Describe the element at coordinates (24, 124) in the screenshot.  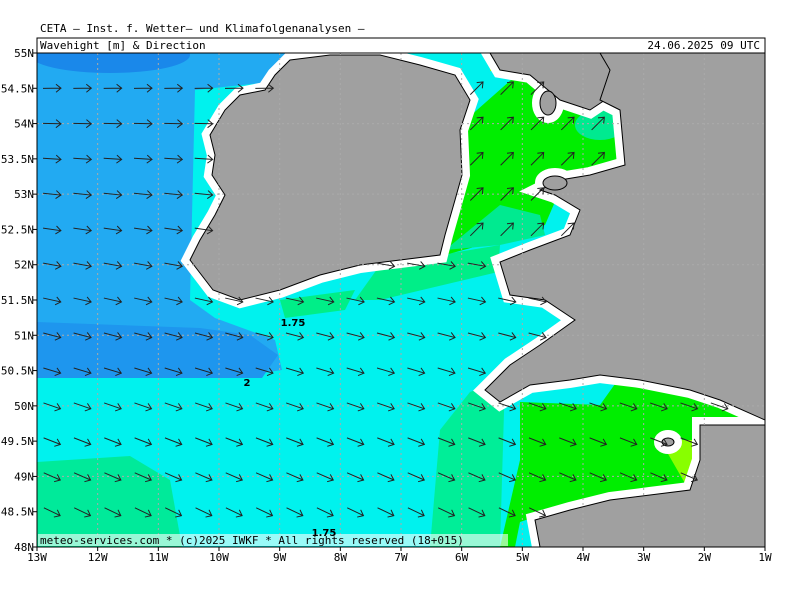
I see `y-label: 54N` at that location.